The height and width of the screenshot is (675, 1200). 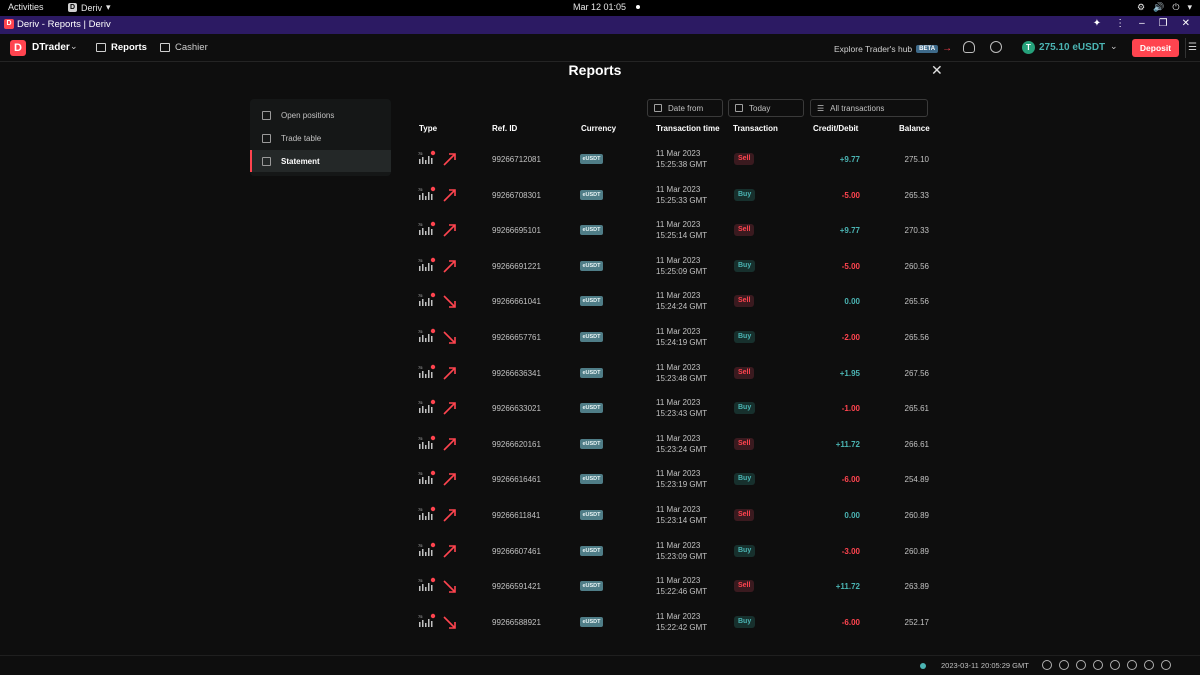 What do you see at coordinates (996, 47) in the screenshot?
I see `account-settings-icon` at bounding box center [996, 47].